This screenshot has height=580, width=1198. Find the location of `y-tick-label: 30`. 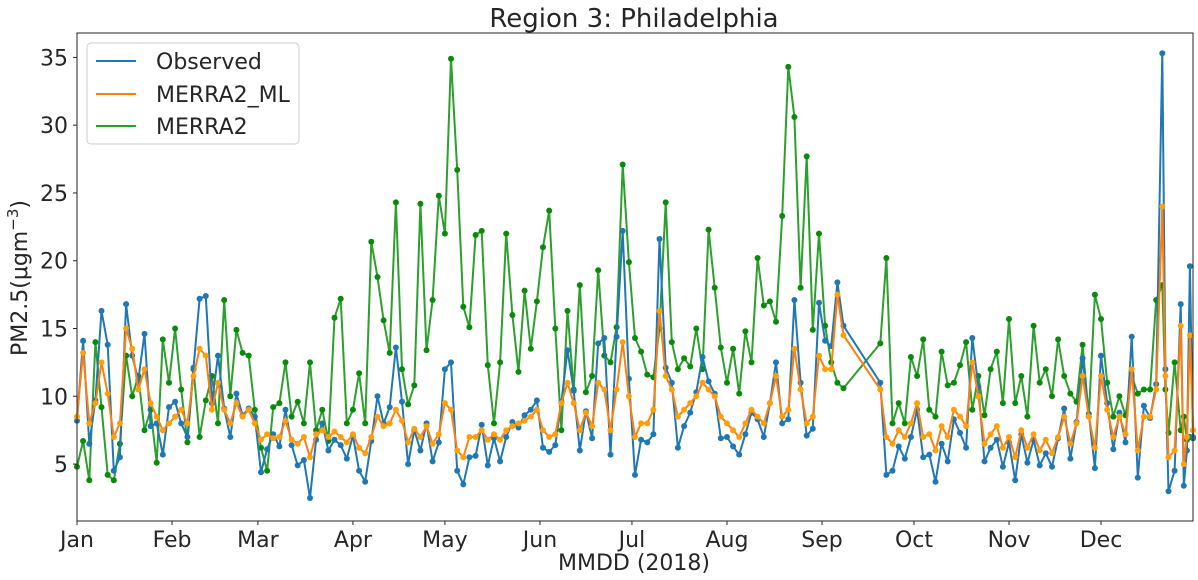

y-tick-label: 30 is located at coordinates (54, 126).